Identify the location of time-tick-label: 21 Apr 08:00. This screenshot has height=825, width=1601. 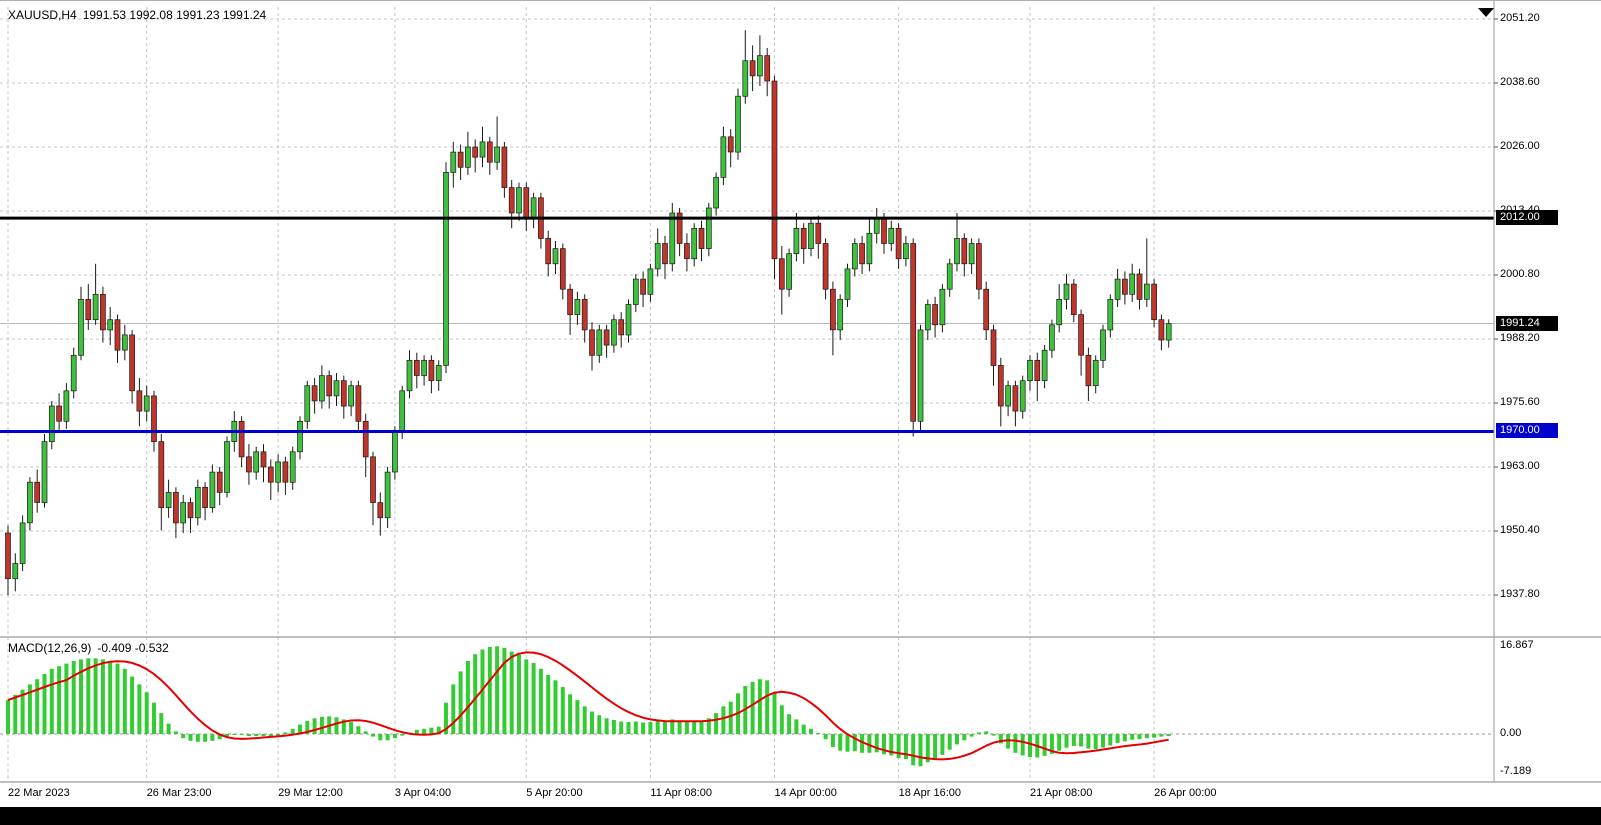
(1061, 793).